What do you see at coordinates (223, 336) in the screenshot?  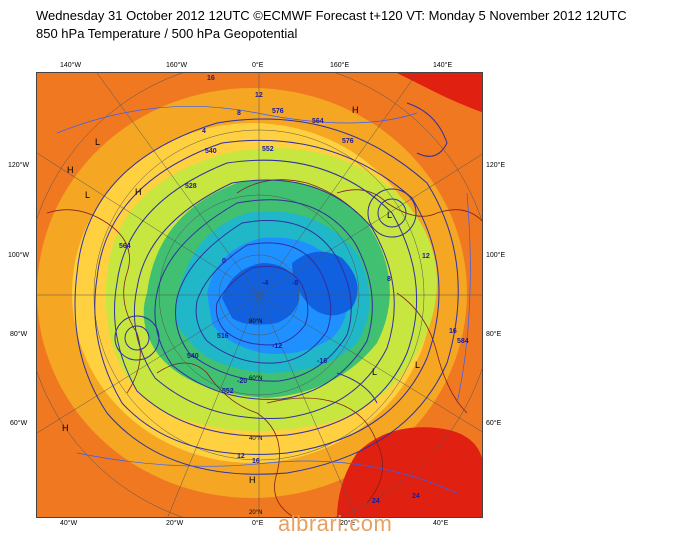 I see `contour-label: 516` at bounding box center [223, 336].